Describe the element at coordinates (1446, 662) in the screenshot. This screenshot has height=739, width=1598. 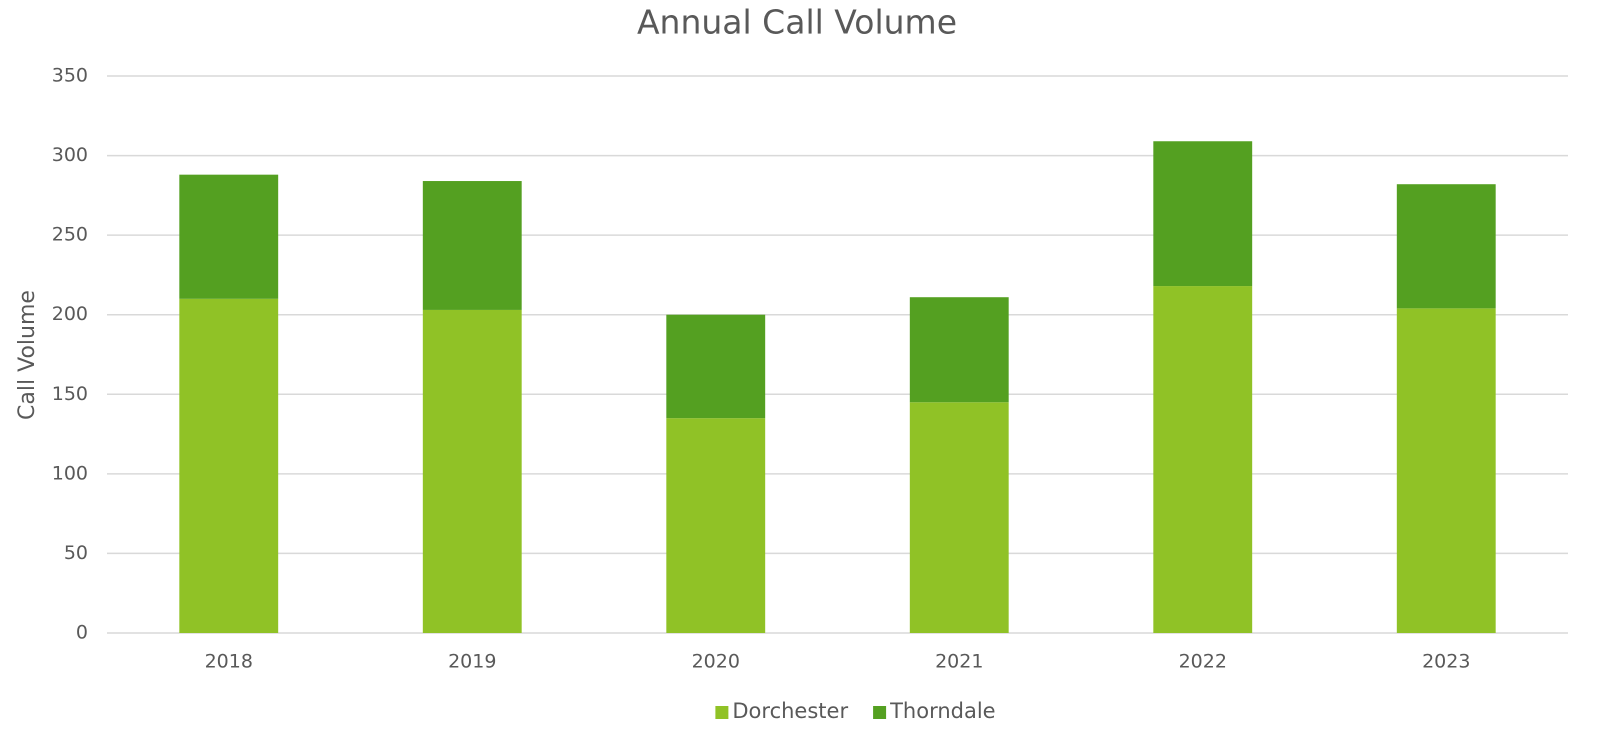
I see `x-tick-label: 2023` at that location.